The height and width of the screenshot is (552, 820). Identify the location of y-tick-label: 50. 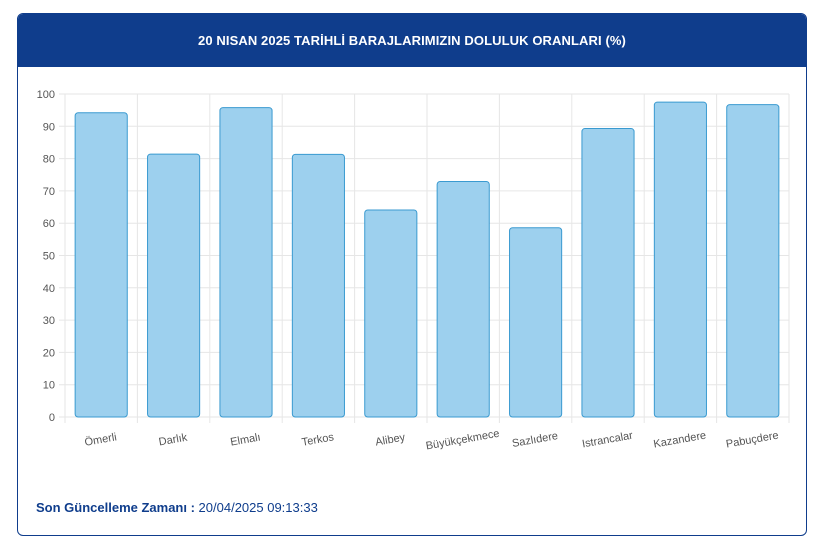
(49, 257).